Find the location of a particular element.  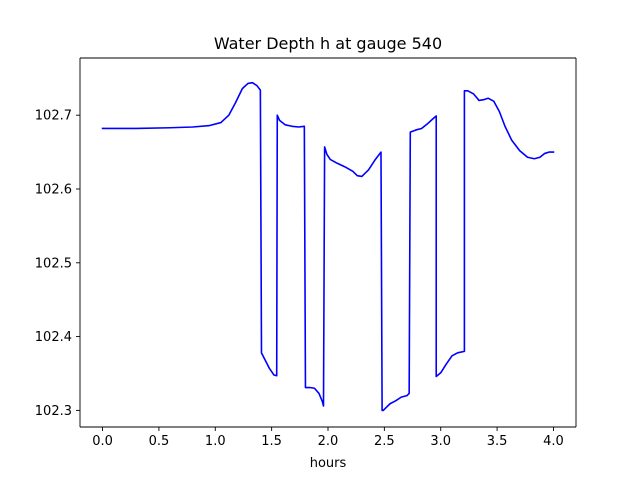

y-tick-label: 102.6 is located at coordinates (53, 189).